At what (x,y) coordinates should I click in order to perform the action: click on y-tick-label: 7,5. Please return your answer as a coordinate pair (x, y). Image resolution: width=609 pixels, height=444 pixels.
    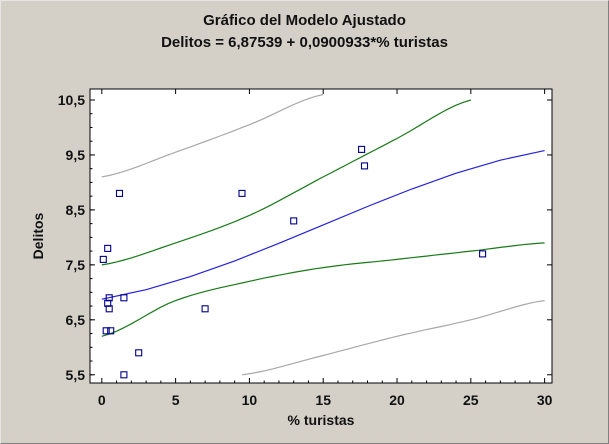
    Looking at the image, I should click on (76, 265).